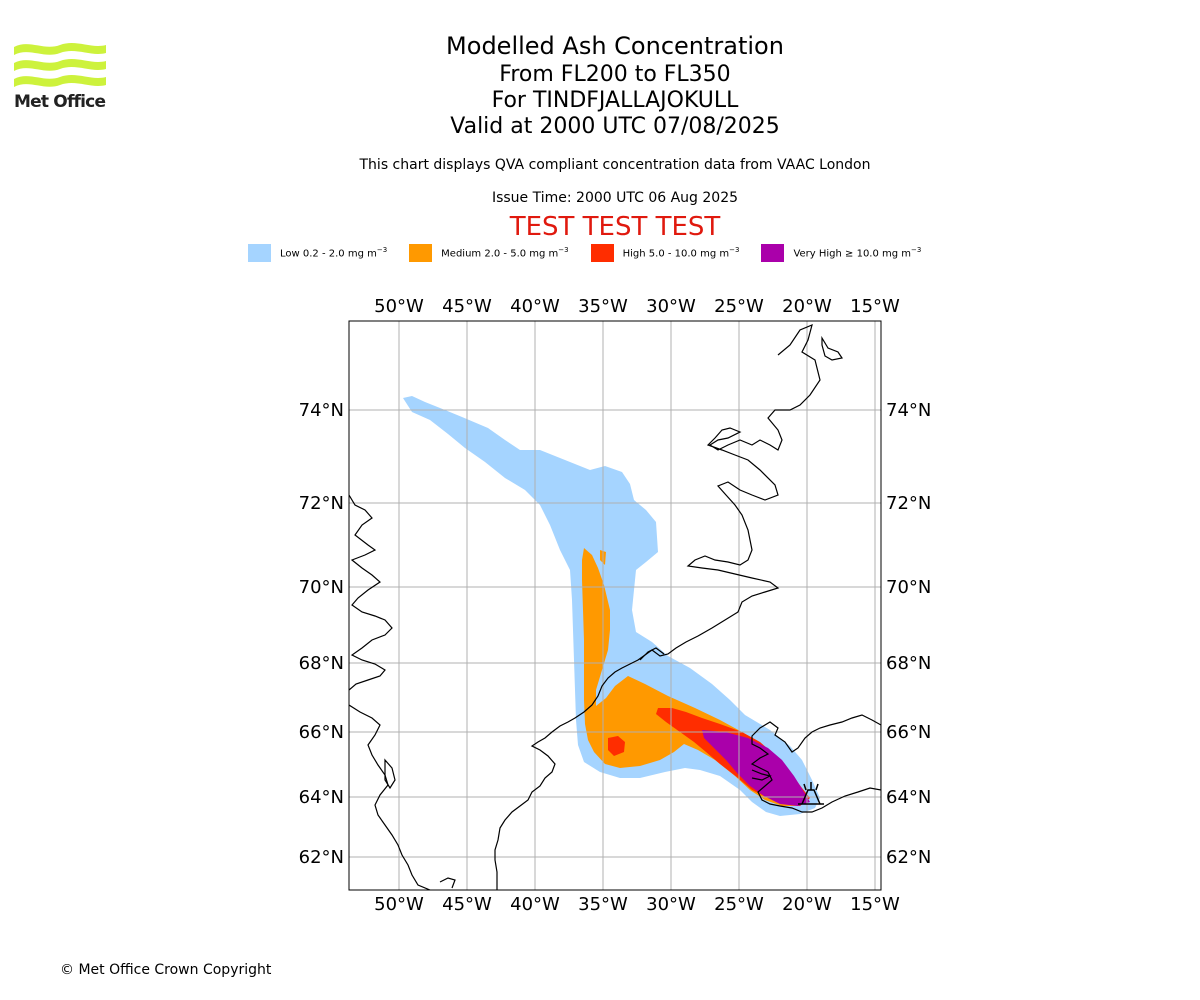  I want to click on legend-label-very-high: Very High ≥ 10.0 mg m−3, so click(857, 253).